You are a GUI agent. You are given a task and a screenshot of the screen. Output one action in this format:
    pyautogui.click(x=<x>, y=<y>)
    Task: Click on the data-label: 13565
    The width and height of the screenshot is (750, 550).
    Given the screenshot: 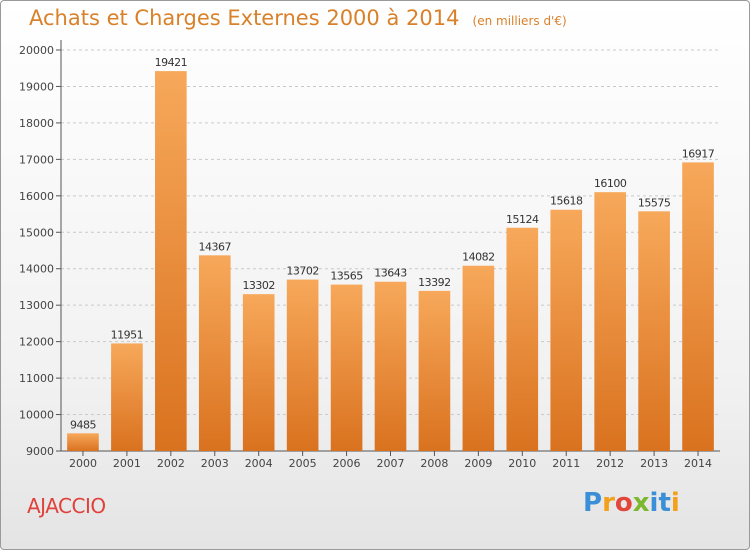 What is the action you would take?
    pyautogui.click(x=346, y=276)
    